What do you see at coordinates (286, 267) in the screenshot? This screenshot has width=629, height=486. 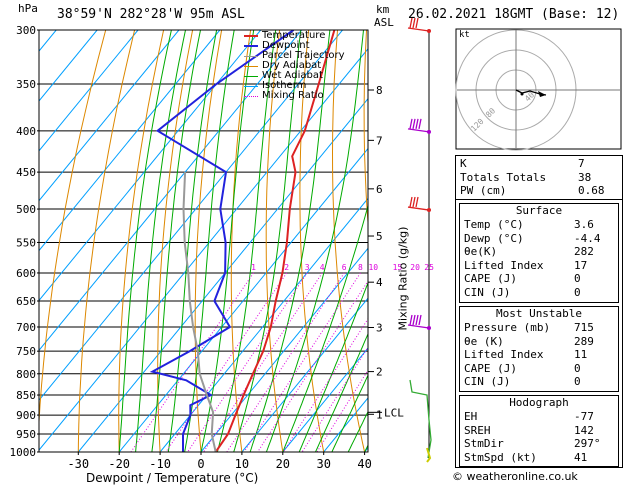 I see `mixing-ratio-label: 2` at bounding box center [286, 267].